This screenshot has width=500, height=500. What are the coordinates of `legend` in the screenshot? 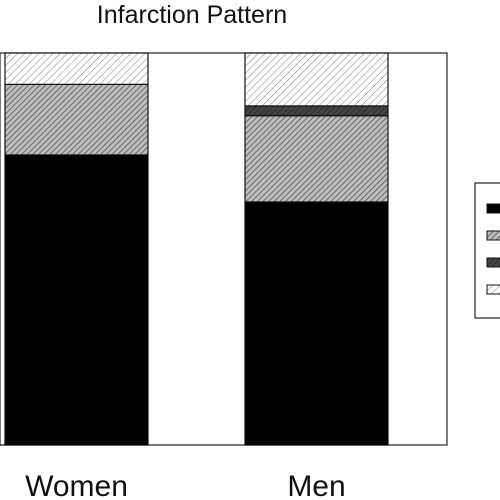 It's located at (487, 250).